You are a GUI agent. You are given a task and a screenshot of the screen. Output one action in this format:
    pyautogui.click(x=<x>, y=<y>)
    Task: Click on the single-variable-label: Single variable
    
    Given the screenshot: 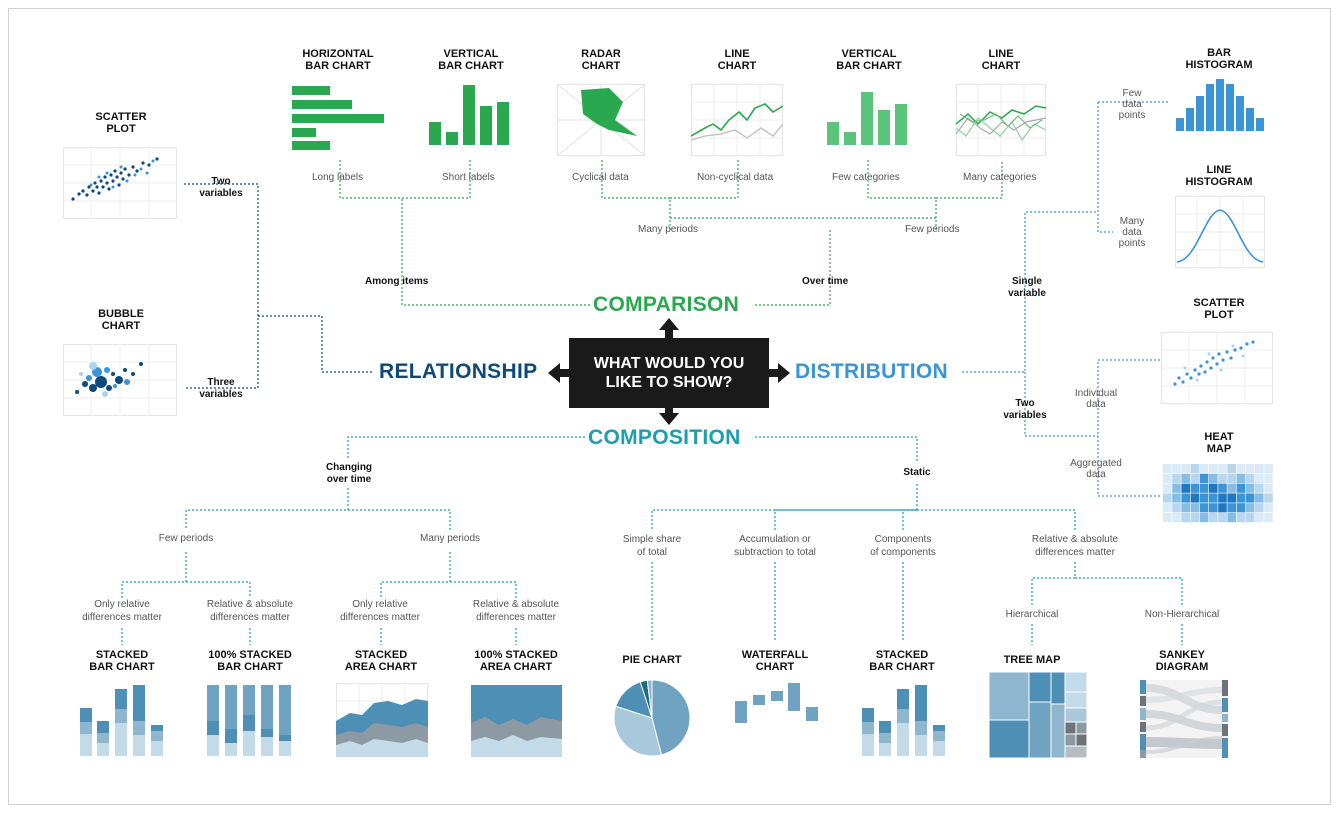 What is the action you would take?
    pyautogui.click(x=1027, y=287)
    